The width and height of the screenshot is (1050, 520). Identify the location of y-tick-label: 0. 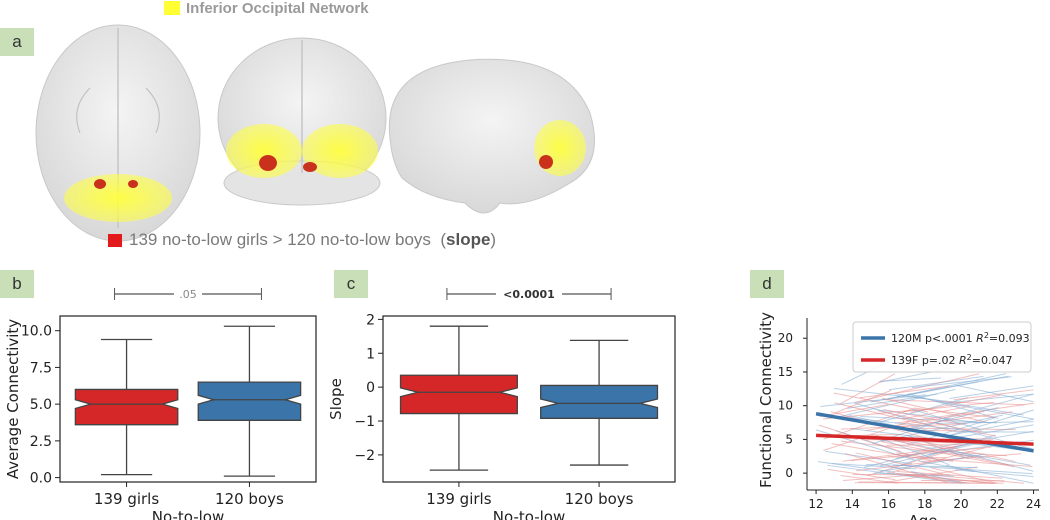
(789, 473).